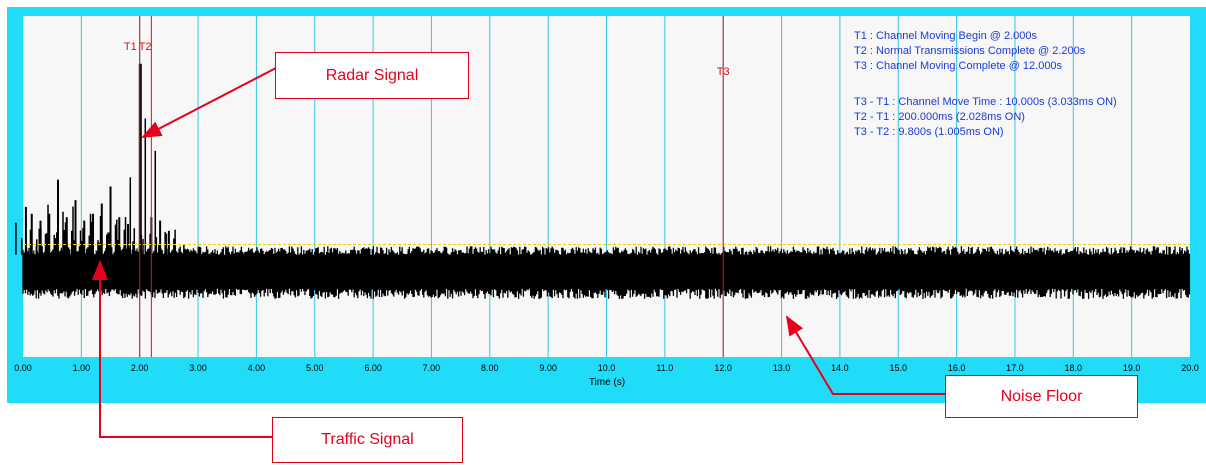 The image size is (1206, 465). Describe the element at coordinates (840, 368) in the screenshot. I see `x-tick-label: 14.0` at that location.